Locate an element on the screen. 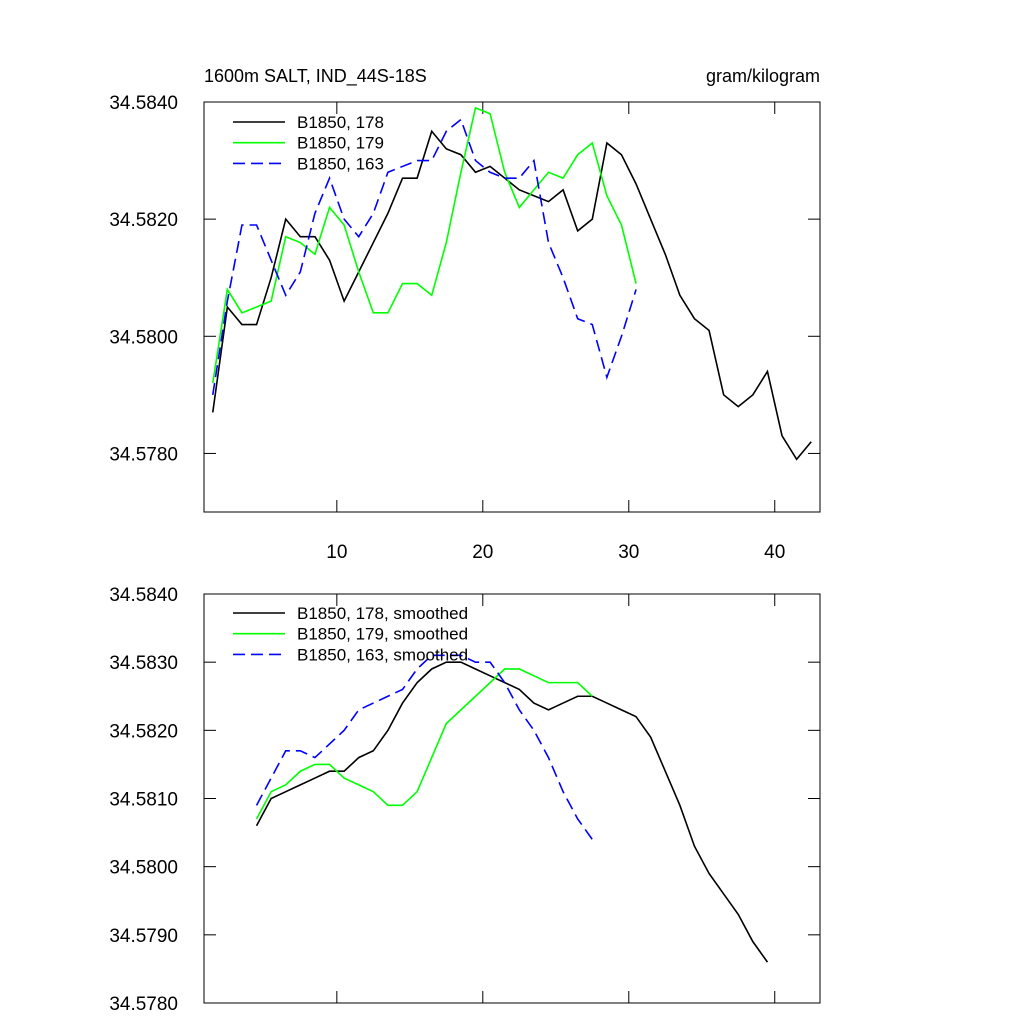 This screenshot has width=1024, height=1024. chart-title: 1600m SALT, IND_44S-18S is located at coordinates (315, 76).